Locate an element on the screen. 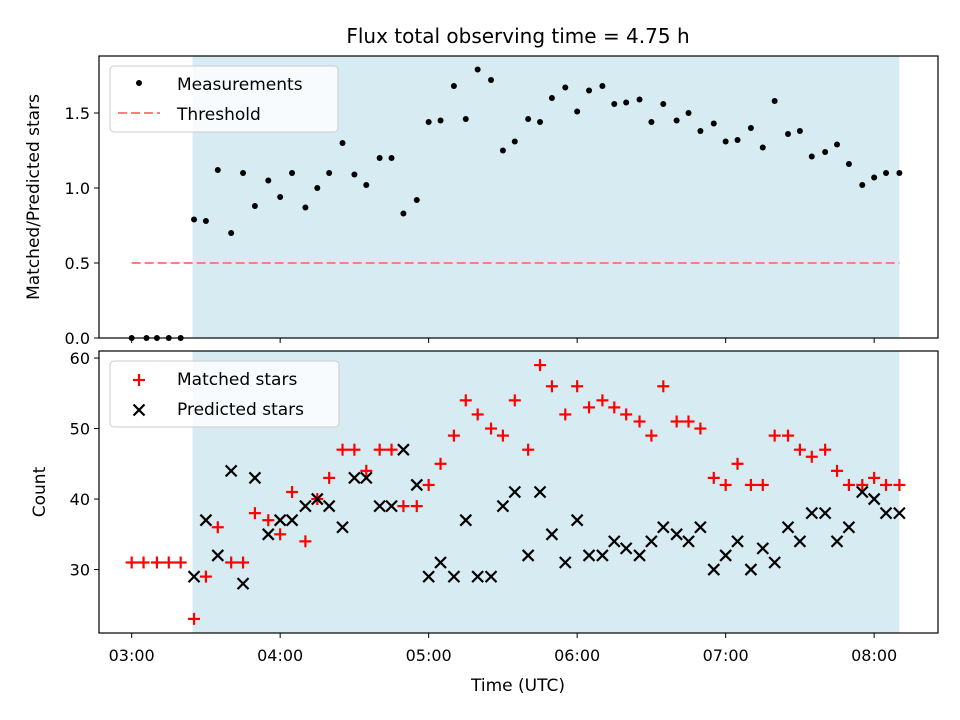 The width and height of the screenshot is (960, 720). legend-plus-mark is located at coordinates (139, 380).